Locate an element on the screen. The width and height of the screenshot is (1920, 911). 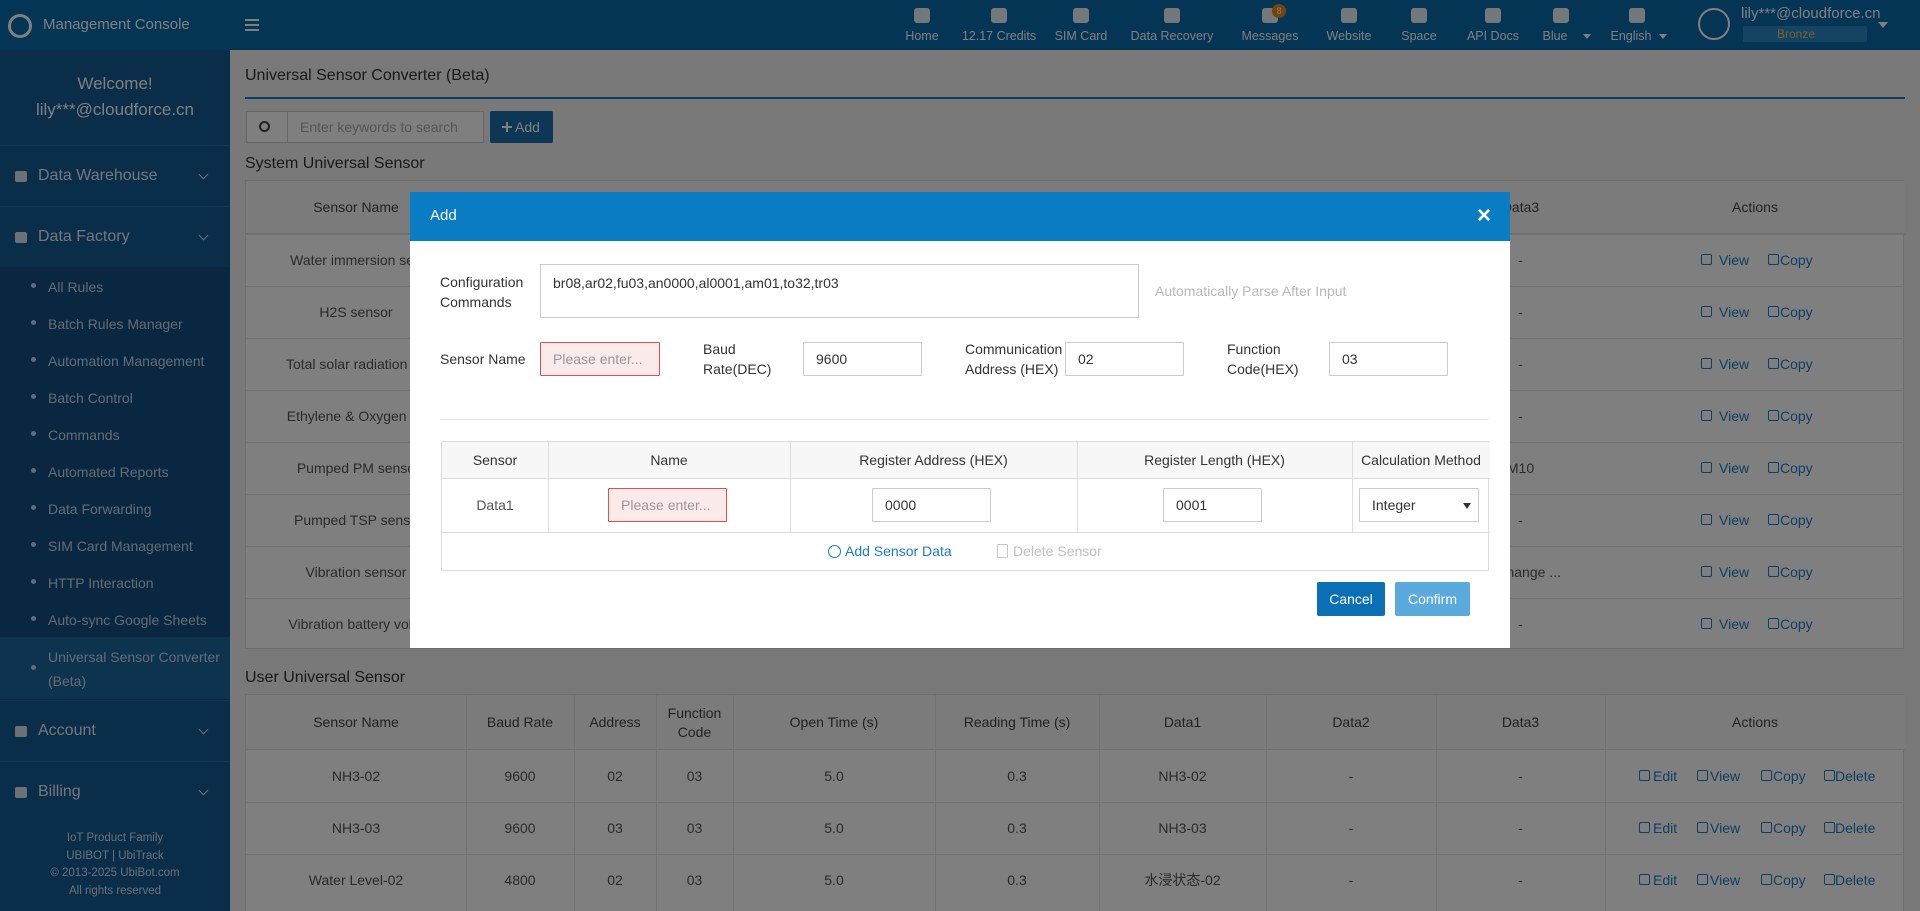
th: Register Length (HEX) is located at coordinates (1214, 460).